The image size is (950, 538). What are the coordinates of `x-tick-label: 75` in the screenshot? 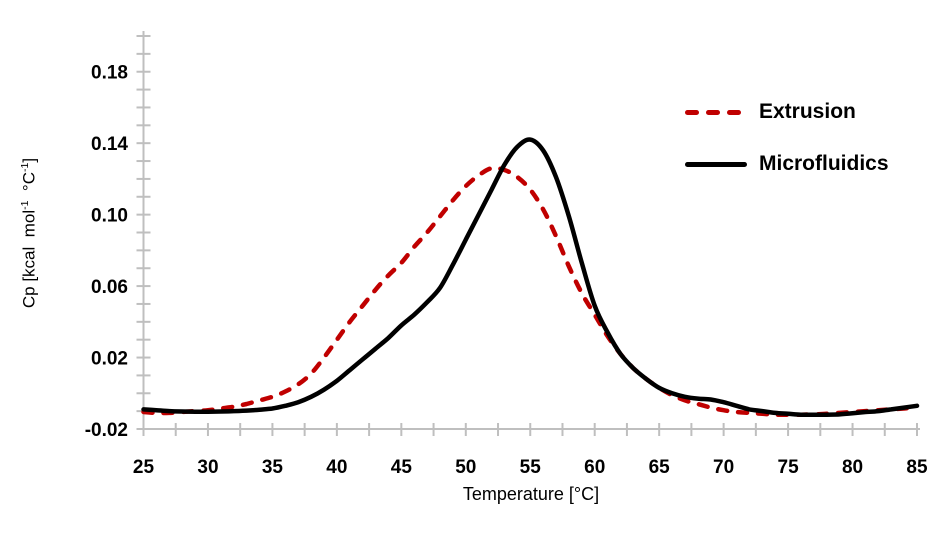 It's located at (789, 467).